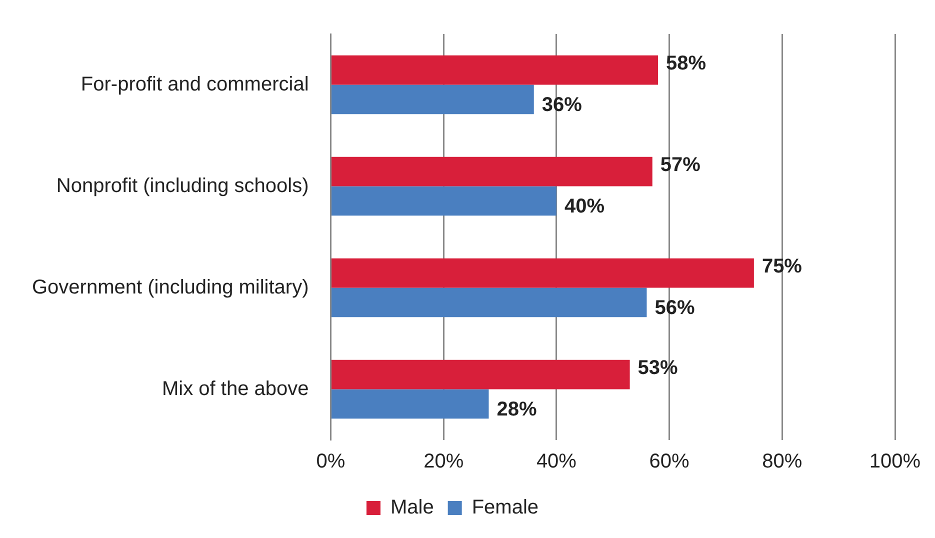  Describe the element at coordinates (235, 389) in the screenshot. I see `y-tick-label: Mix of the above` at that location.